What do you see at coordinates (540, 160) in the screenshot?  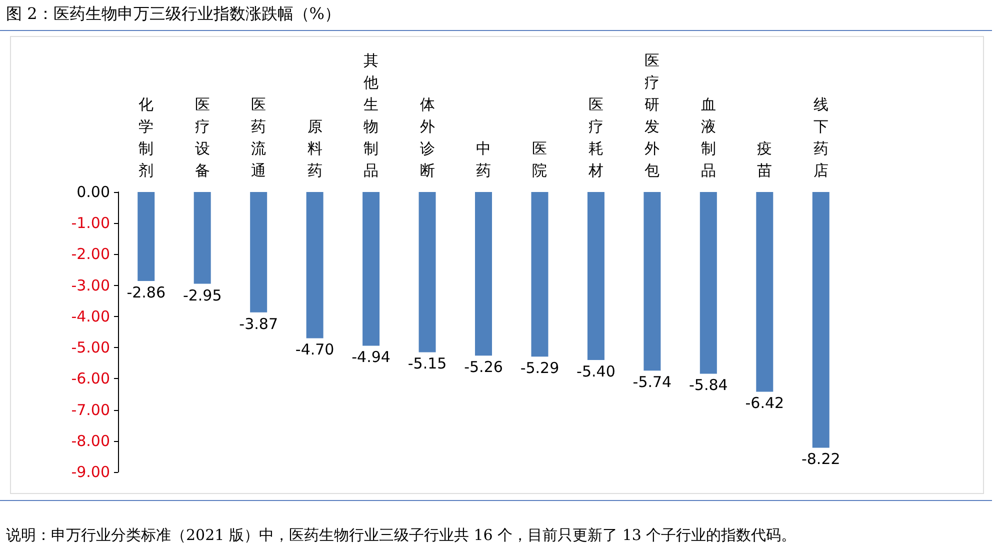 I see `x-tick-label: 医院` at bounding box center [540, 160].